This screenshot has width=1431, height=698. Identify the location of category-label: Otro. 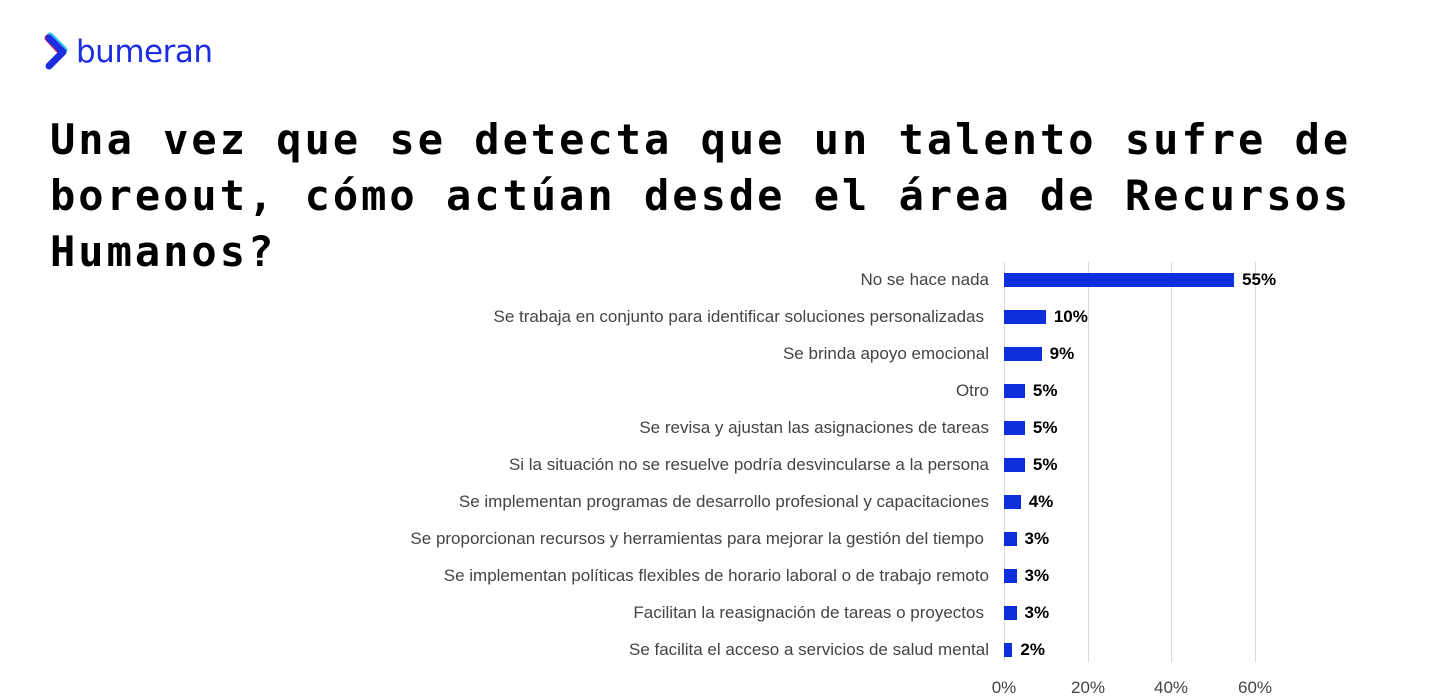
(972, 390).